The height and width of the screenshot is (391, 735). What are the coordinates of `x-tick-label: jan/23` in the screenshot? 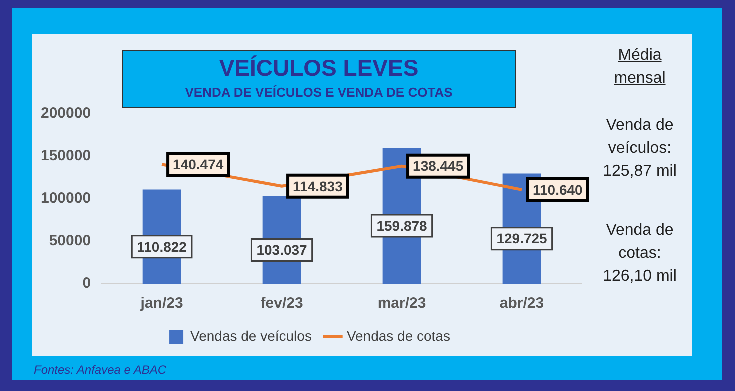 It's located at (162, 303).